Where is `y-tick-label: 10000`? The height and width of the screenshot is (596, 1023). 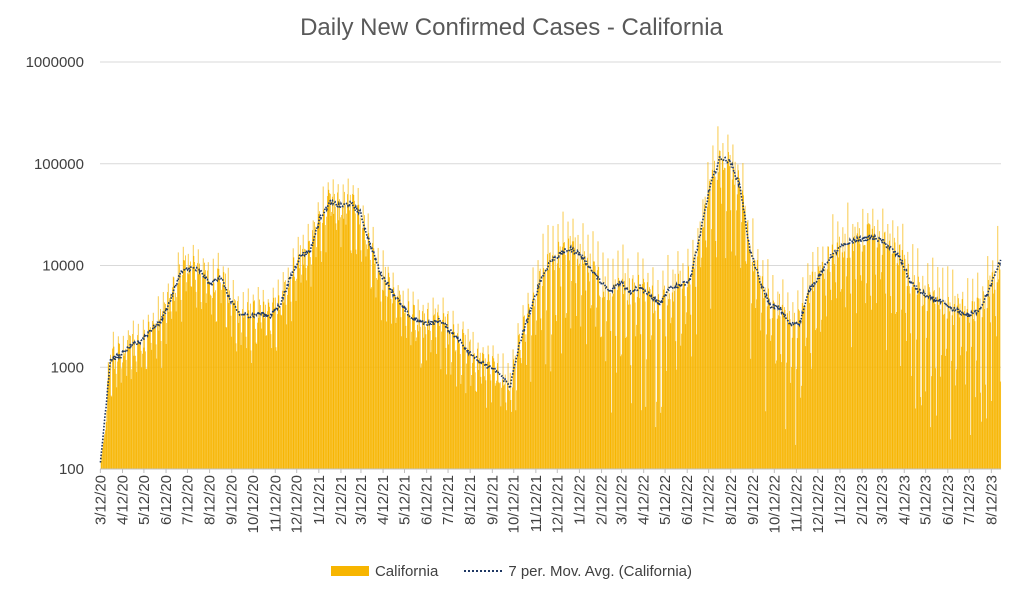
y-tick-label: 10000 is located at coordinates (63, 266).